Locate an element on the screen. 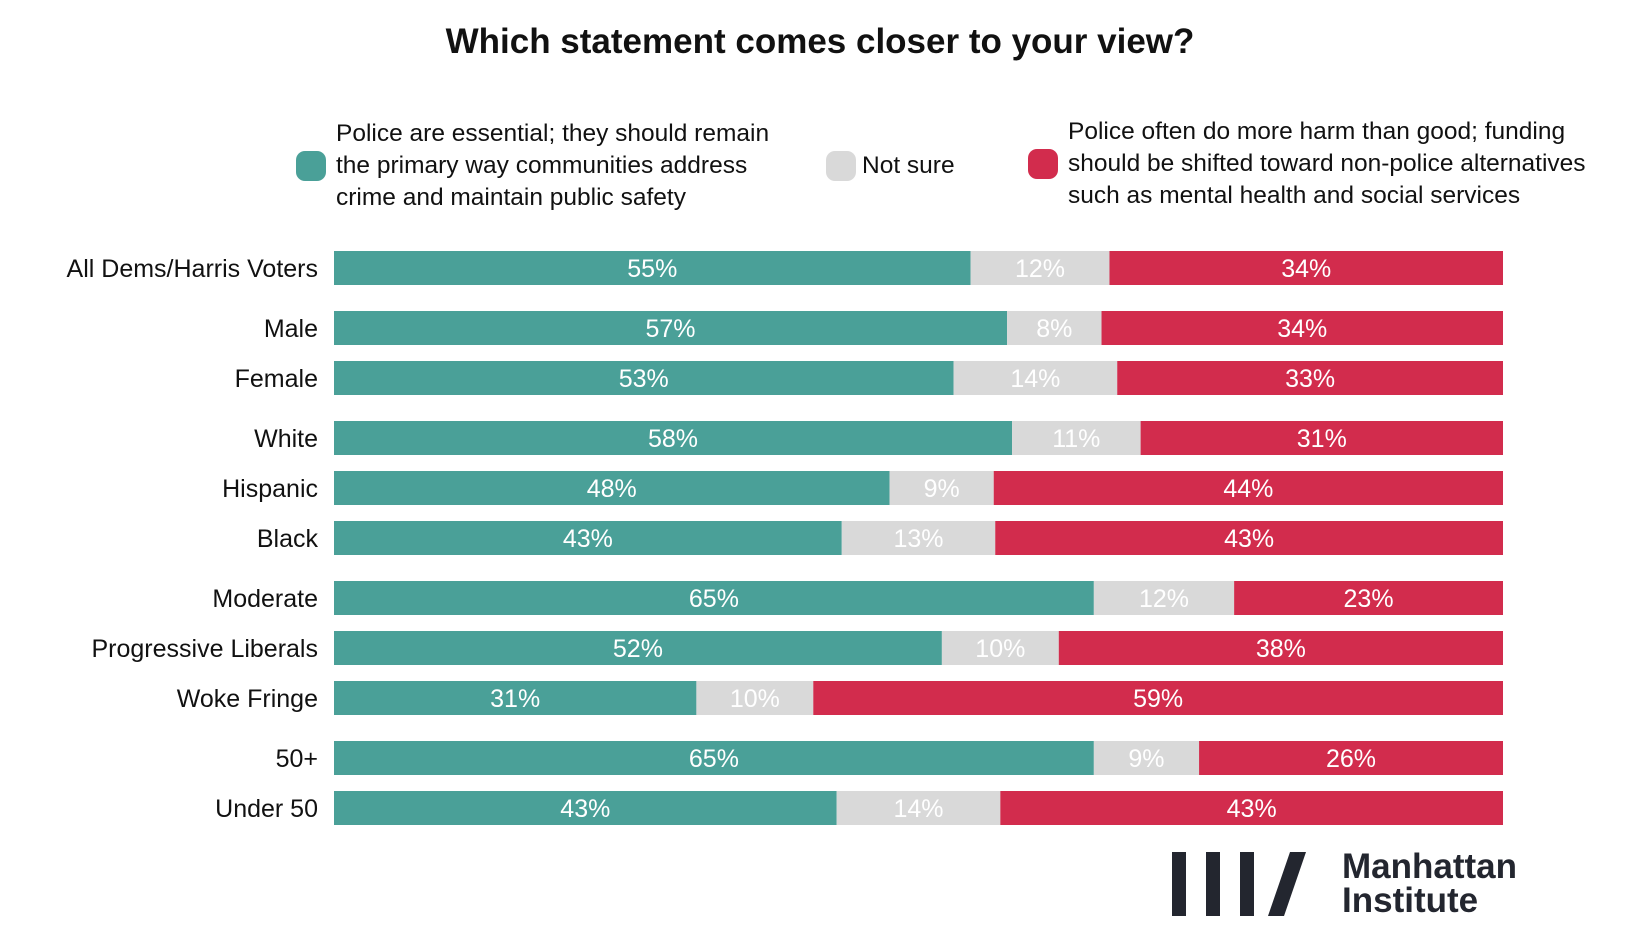 The height and width of the screenshot is (936, 1640). data-label: 53% is located at coordinates (644, 379).